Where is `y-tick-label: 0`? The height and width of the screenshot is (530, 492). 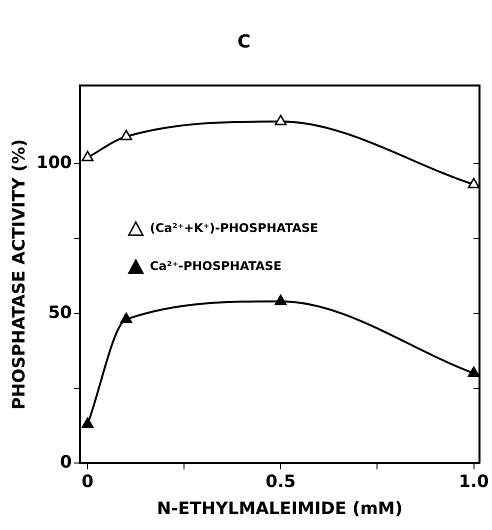
y-tick-label: 0 is located at coordinates (66, 462).